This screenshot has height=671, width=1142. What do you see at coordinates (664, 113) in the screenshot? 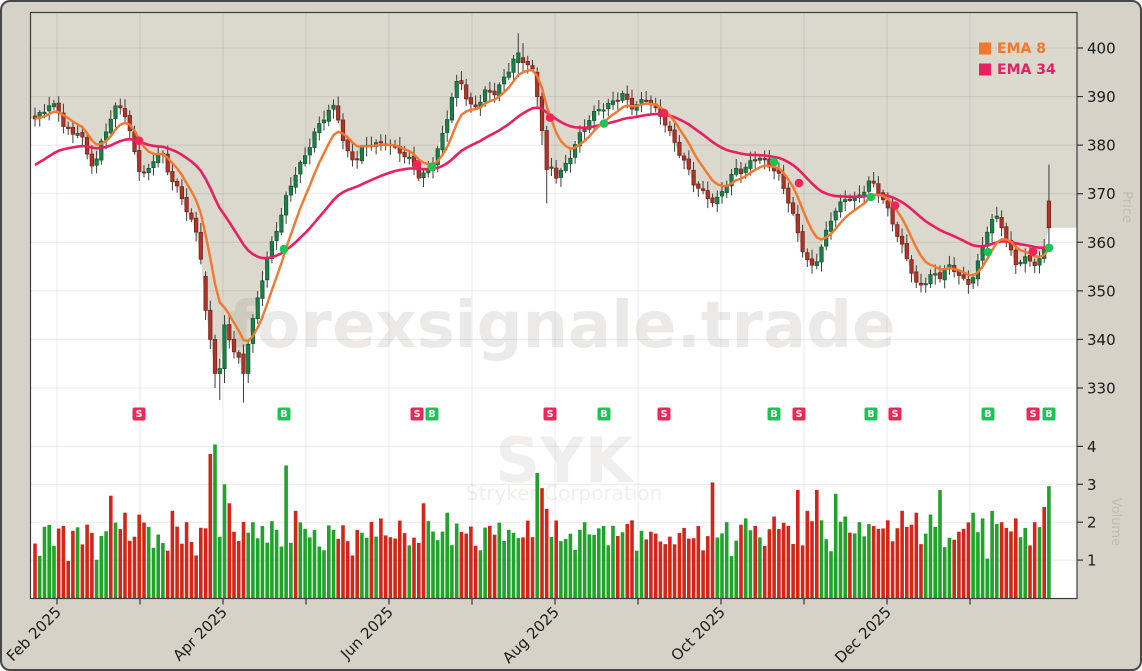
I see `ema-cross-down-dot` at bounding box center [664, 113].